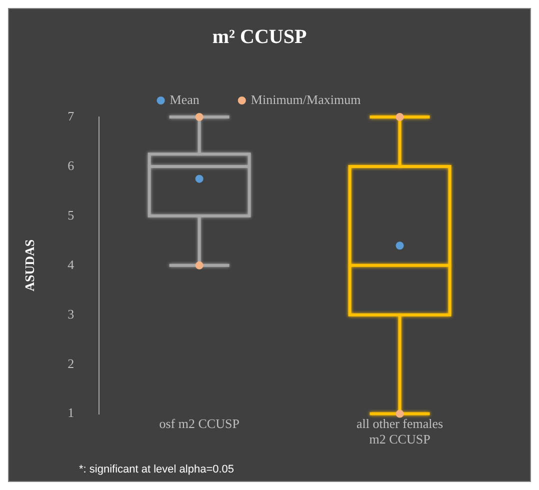  What do you see at coordinates (71, 264) in the screenshot?
I see `y-tick-label: 4` at bounding box center [71, 264].